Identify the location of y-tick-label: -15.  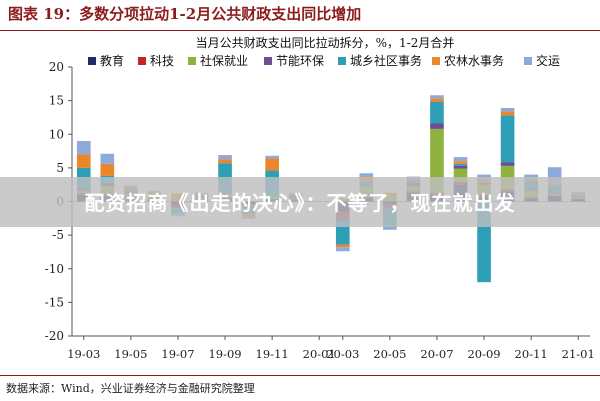
(54, 302).